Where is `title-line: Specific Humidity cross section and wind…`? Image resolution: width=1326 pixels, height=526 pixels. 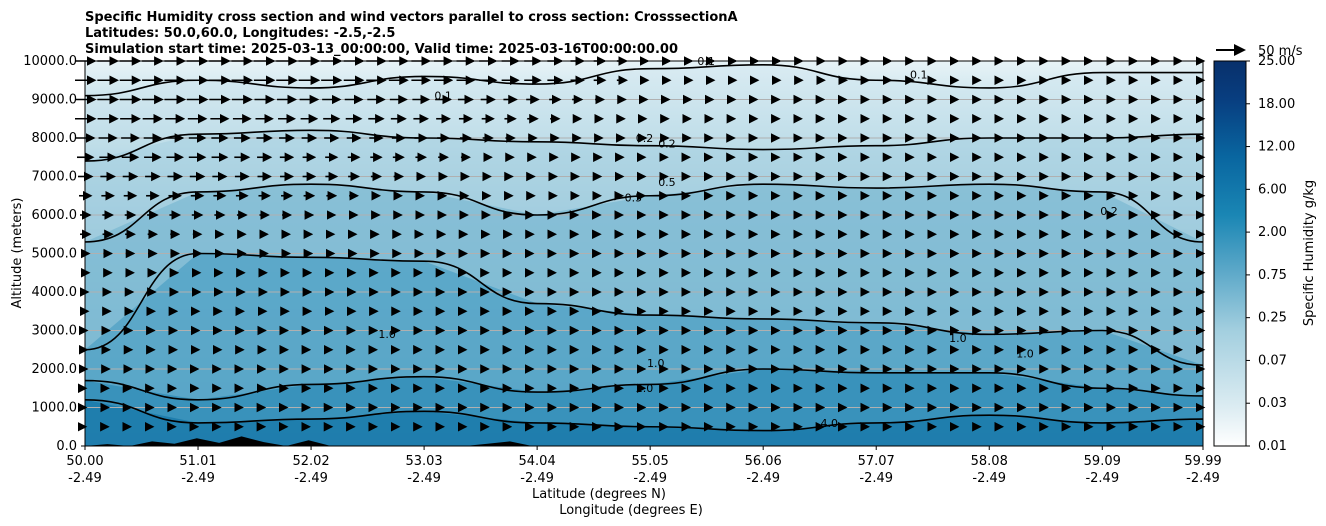
title-line: Specific Humidity cross section and wind… is located at coordinates (411, 17).